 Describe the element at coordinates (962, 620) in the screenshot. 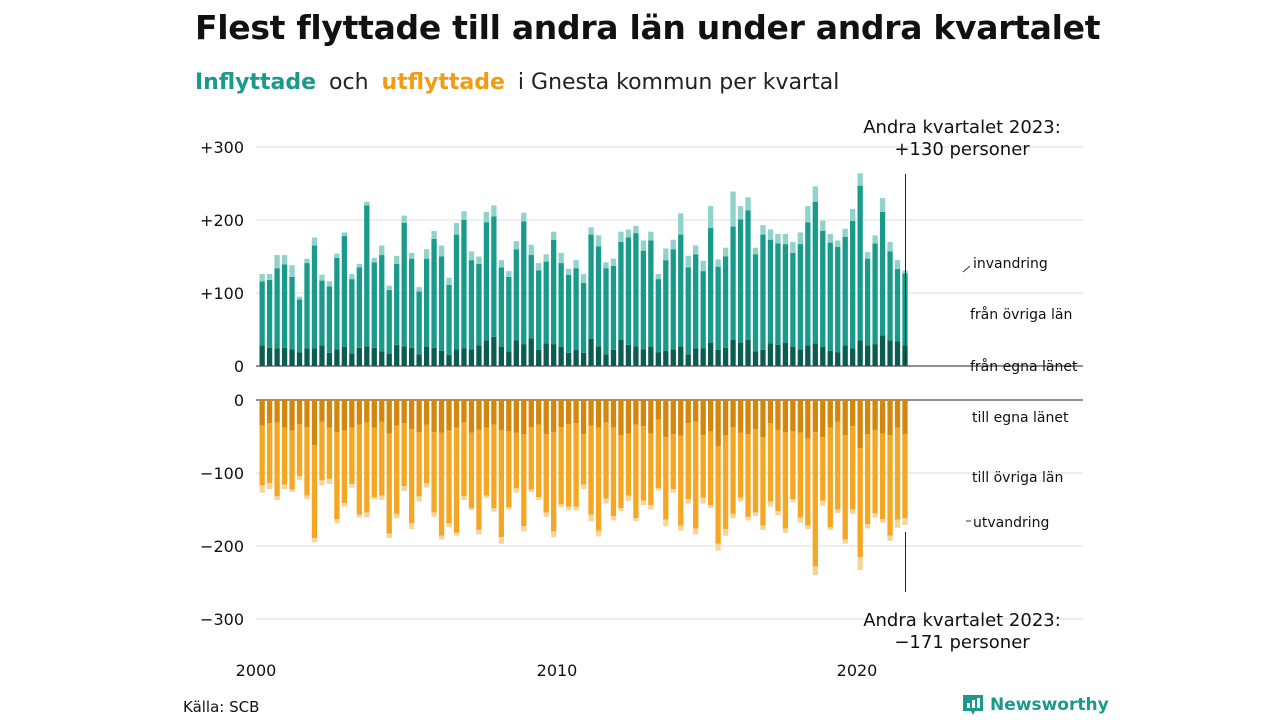

I see `callout-bottom-line1: Andra kvartalet 2023:` at that location.